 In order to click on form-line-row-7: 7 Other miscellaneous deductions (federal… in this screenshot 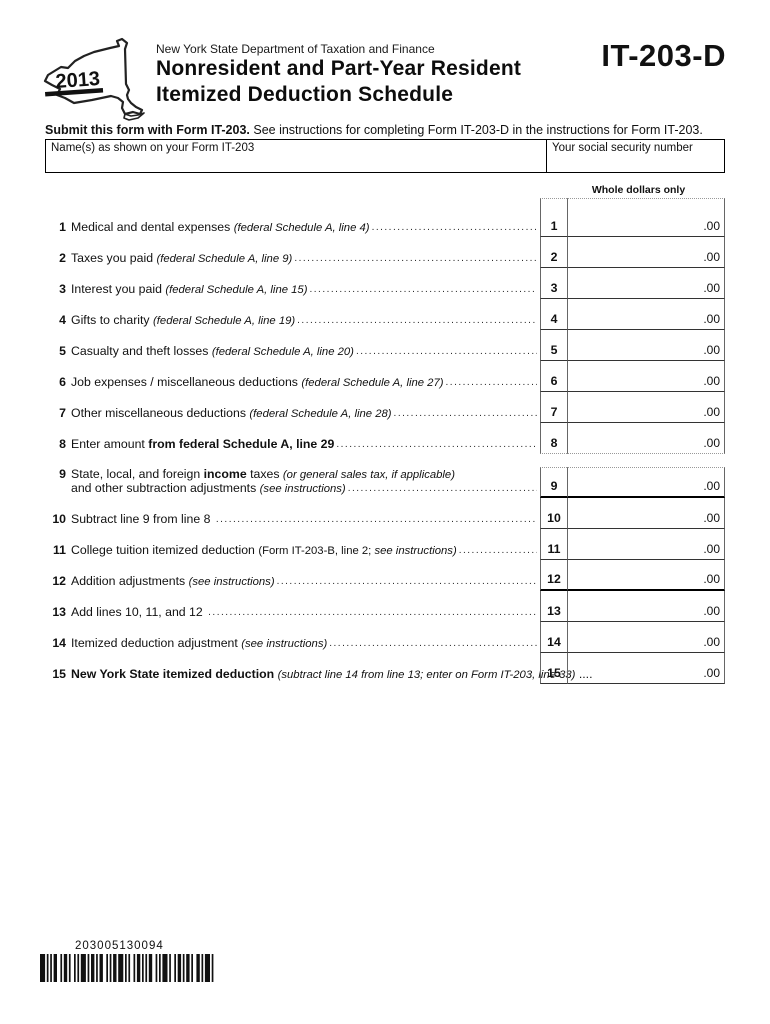, I will do `click(385, 407)`.